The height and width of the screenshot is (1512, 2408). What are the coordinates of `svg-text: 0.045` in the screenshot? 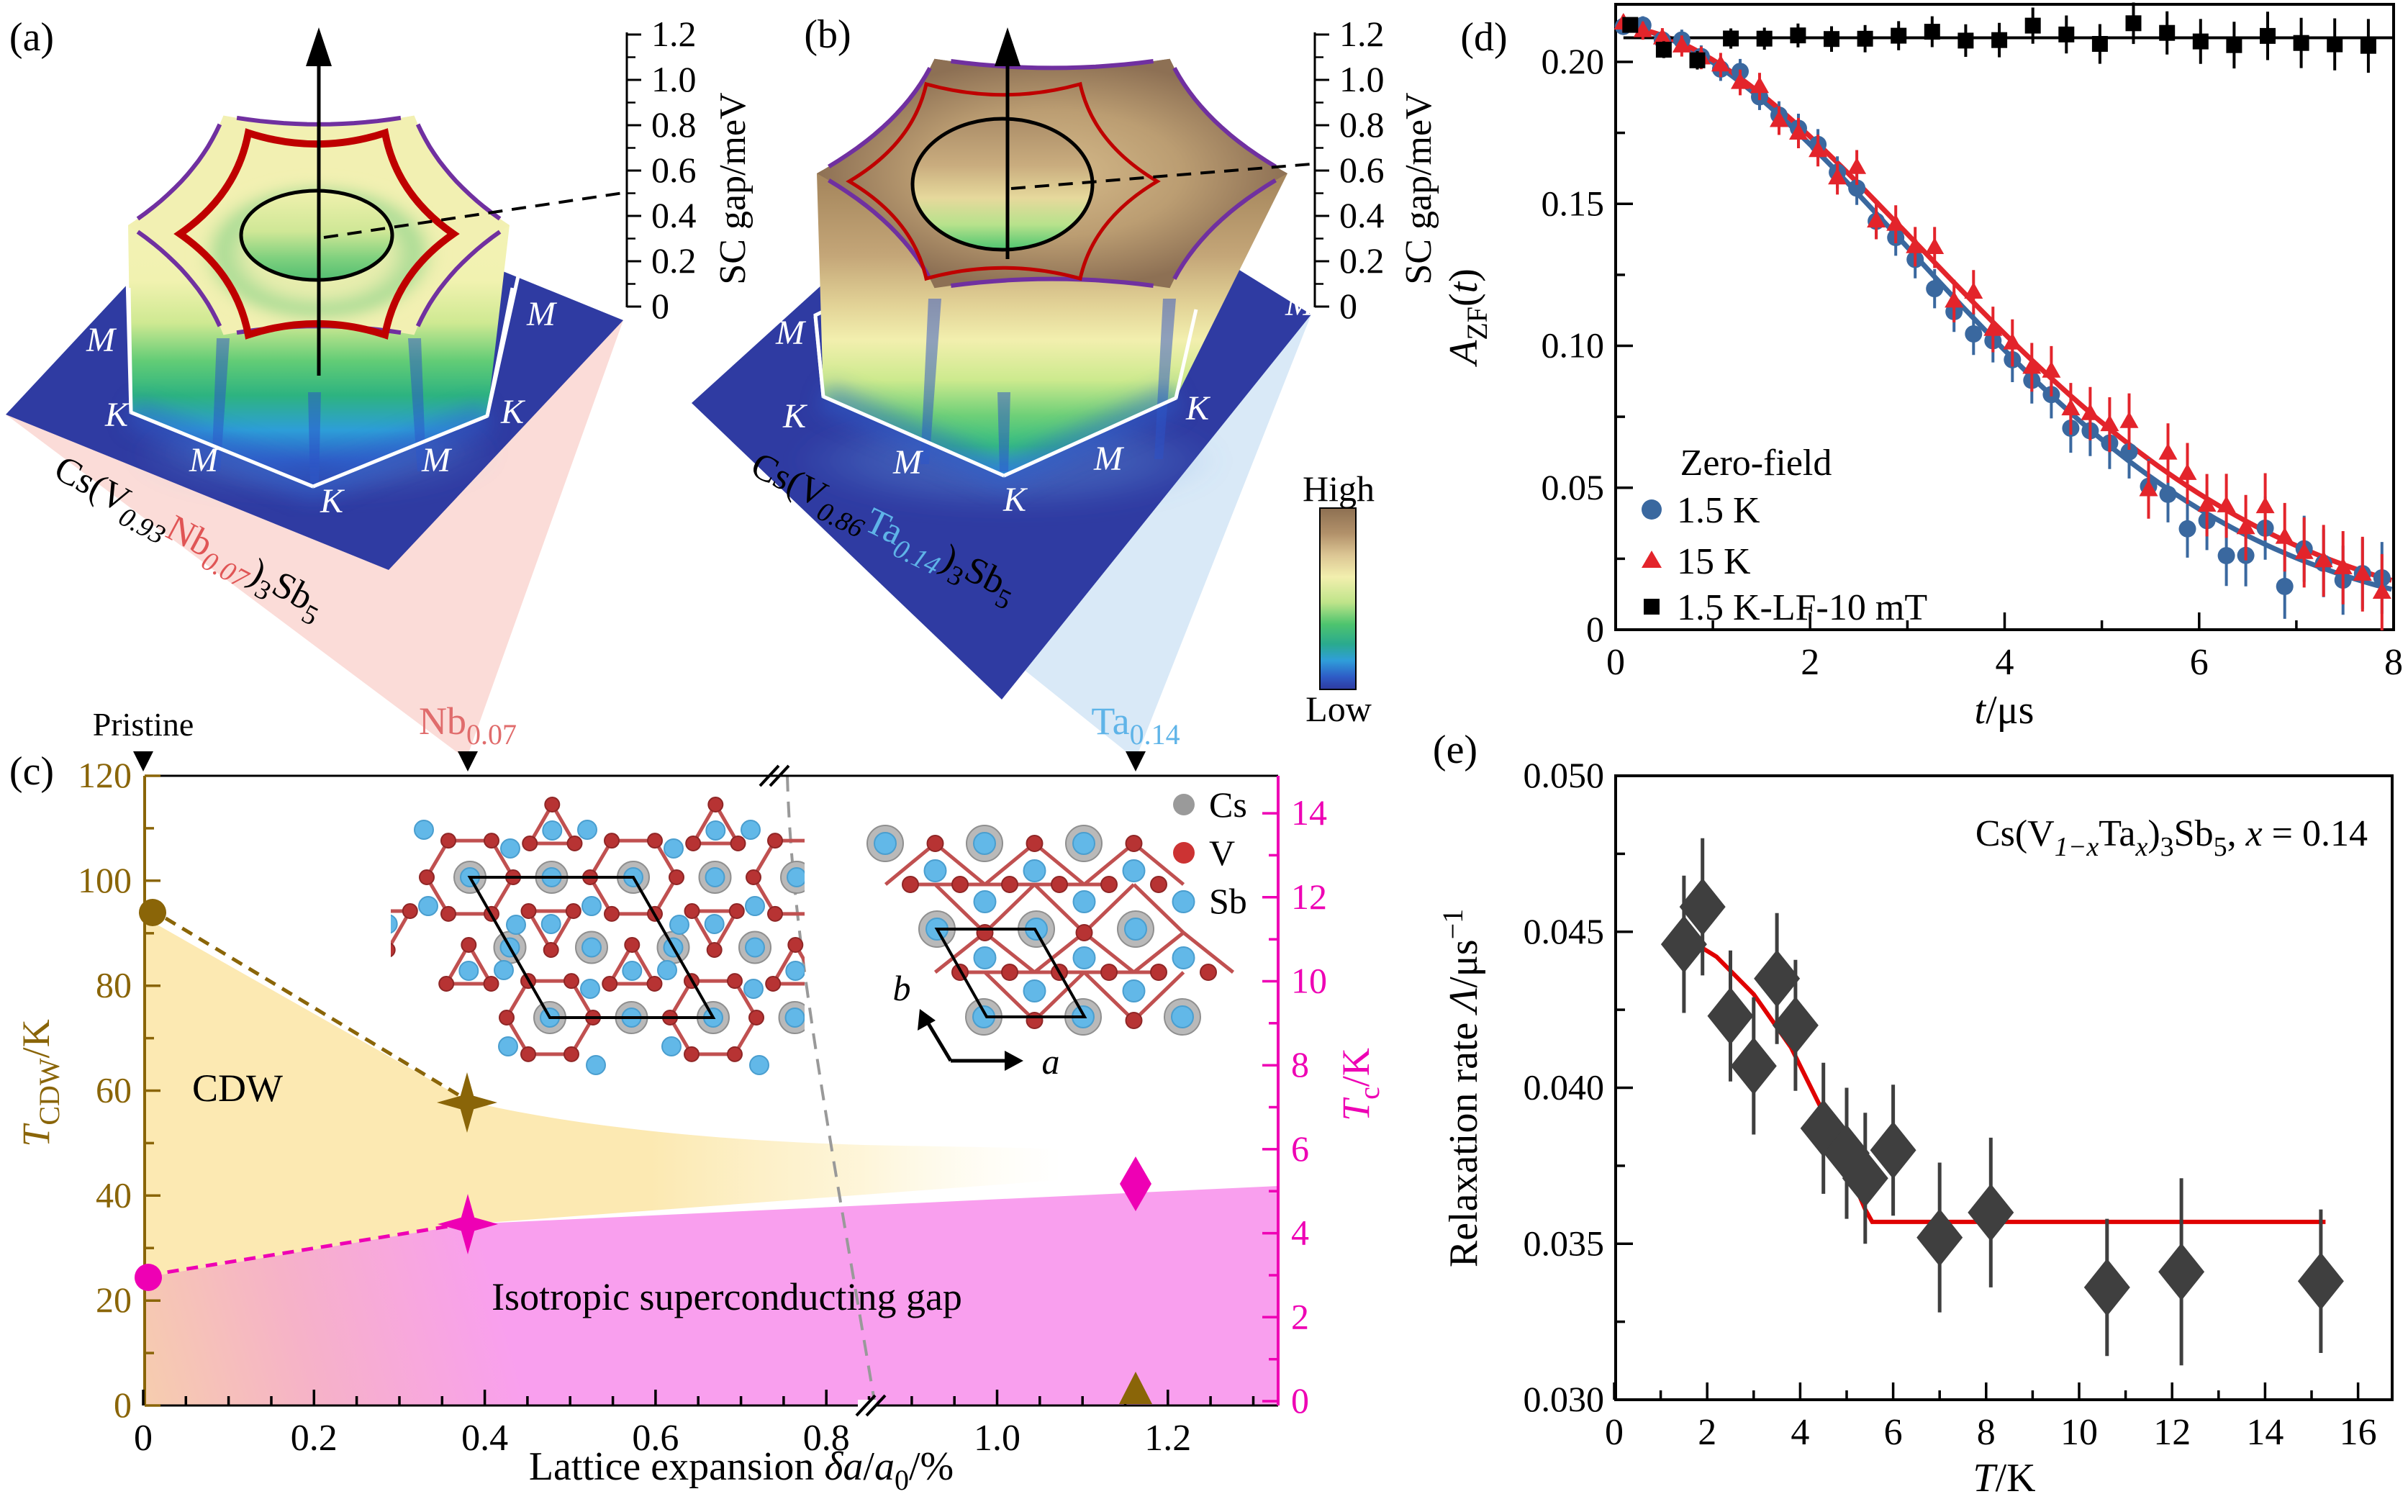 It's located at (1564, 931).